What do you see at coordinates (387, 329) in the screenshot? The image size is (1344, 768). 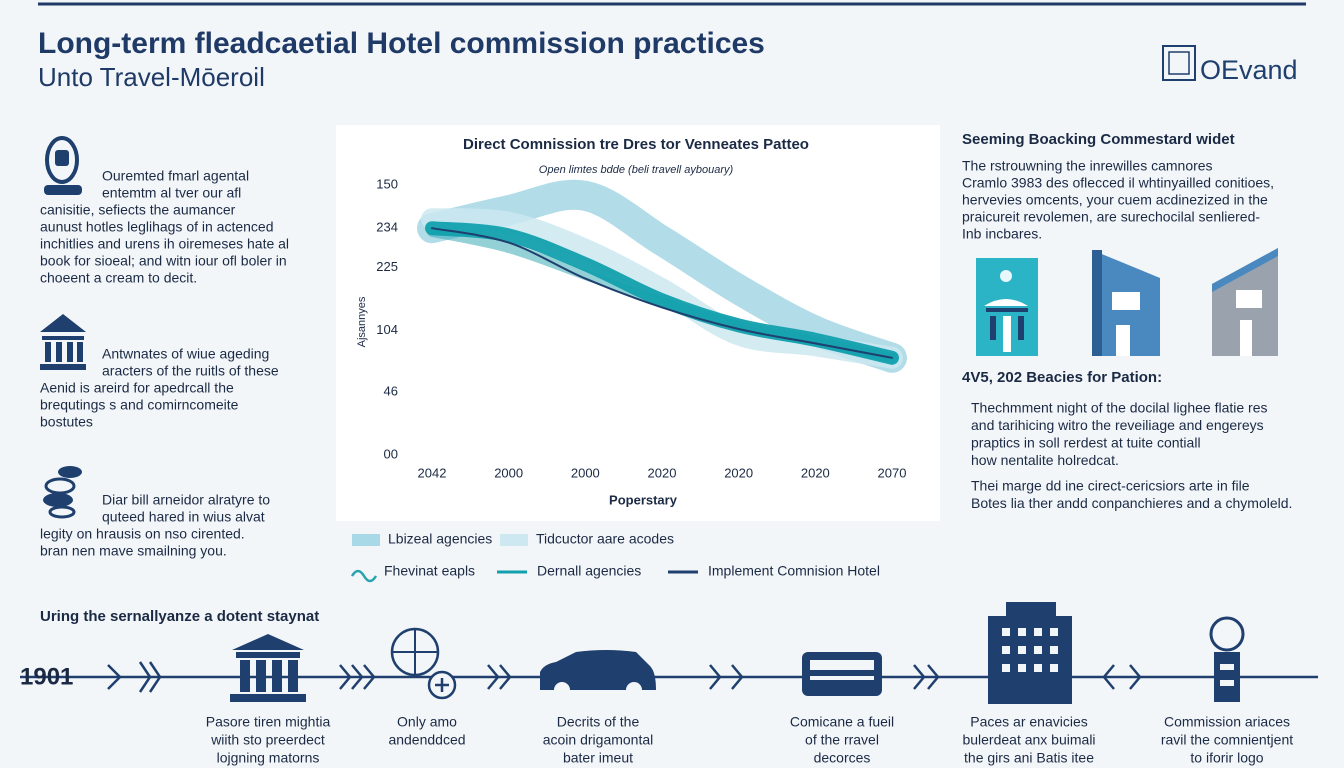 I see `y-tick-label: 104` at bounding box center [387, 329].